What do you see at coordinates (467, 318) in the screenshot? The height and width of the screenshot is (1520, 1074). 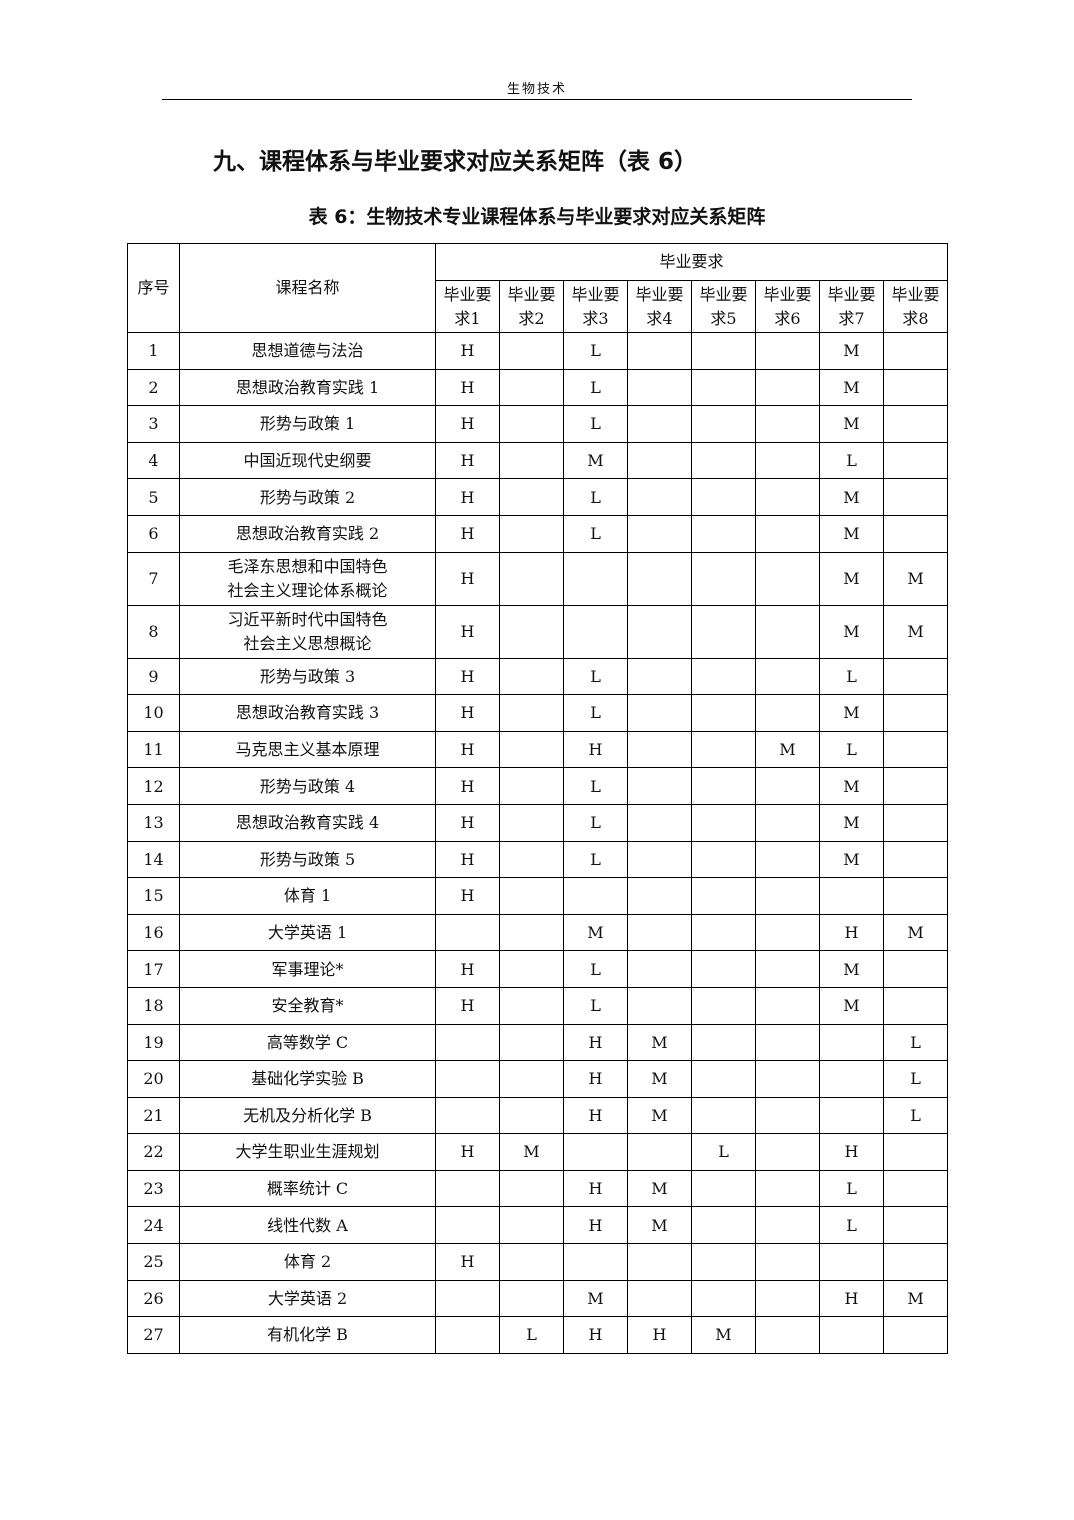 I see `header-text: 求1` at bounding box center [467, 318].